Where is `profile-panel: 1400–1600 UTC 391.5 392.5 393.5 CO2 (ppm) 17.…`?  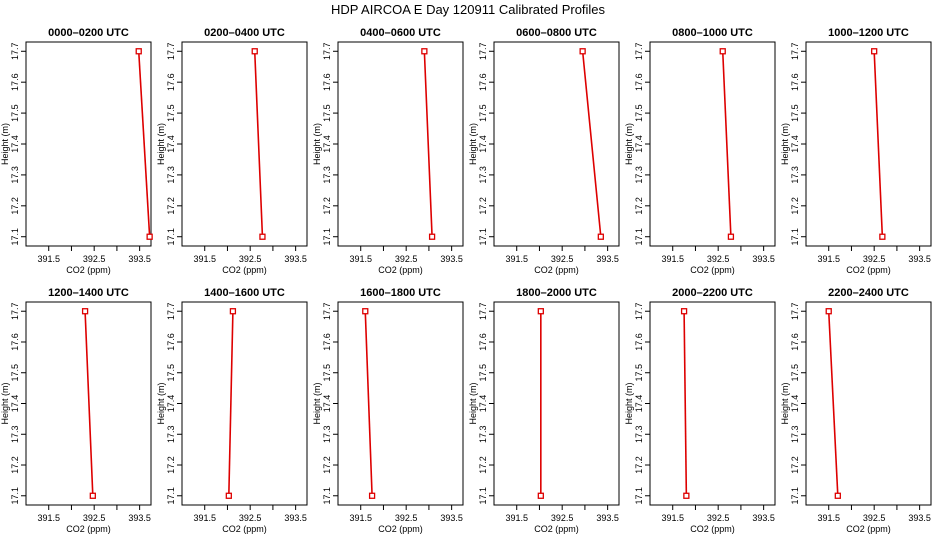 profile-panel: 1400–1600 UTC 391.5 392.5 393.5 CO2 (ppm) 17.… is located at coordinates (232, 410).